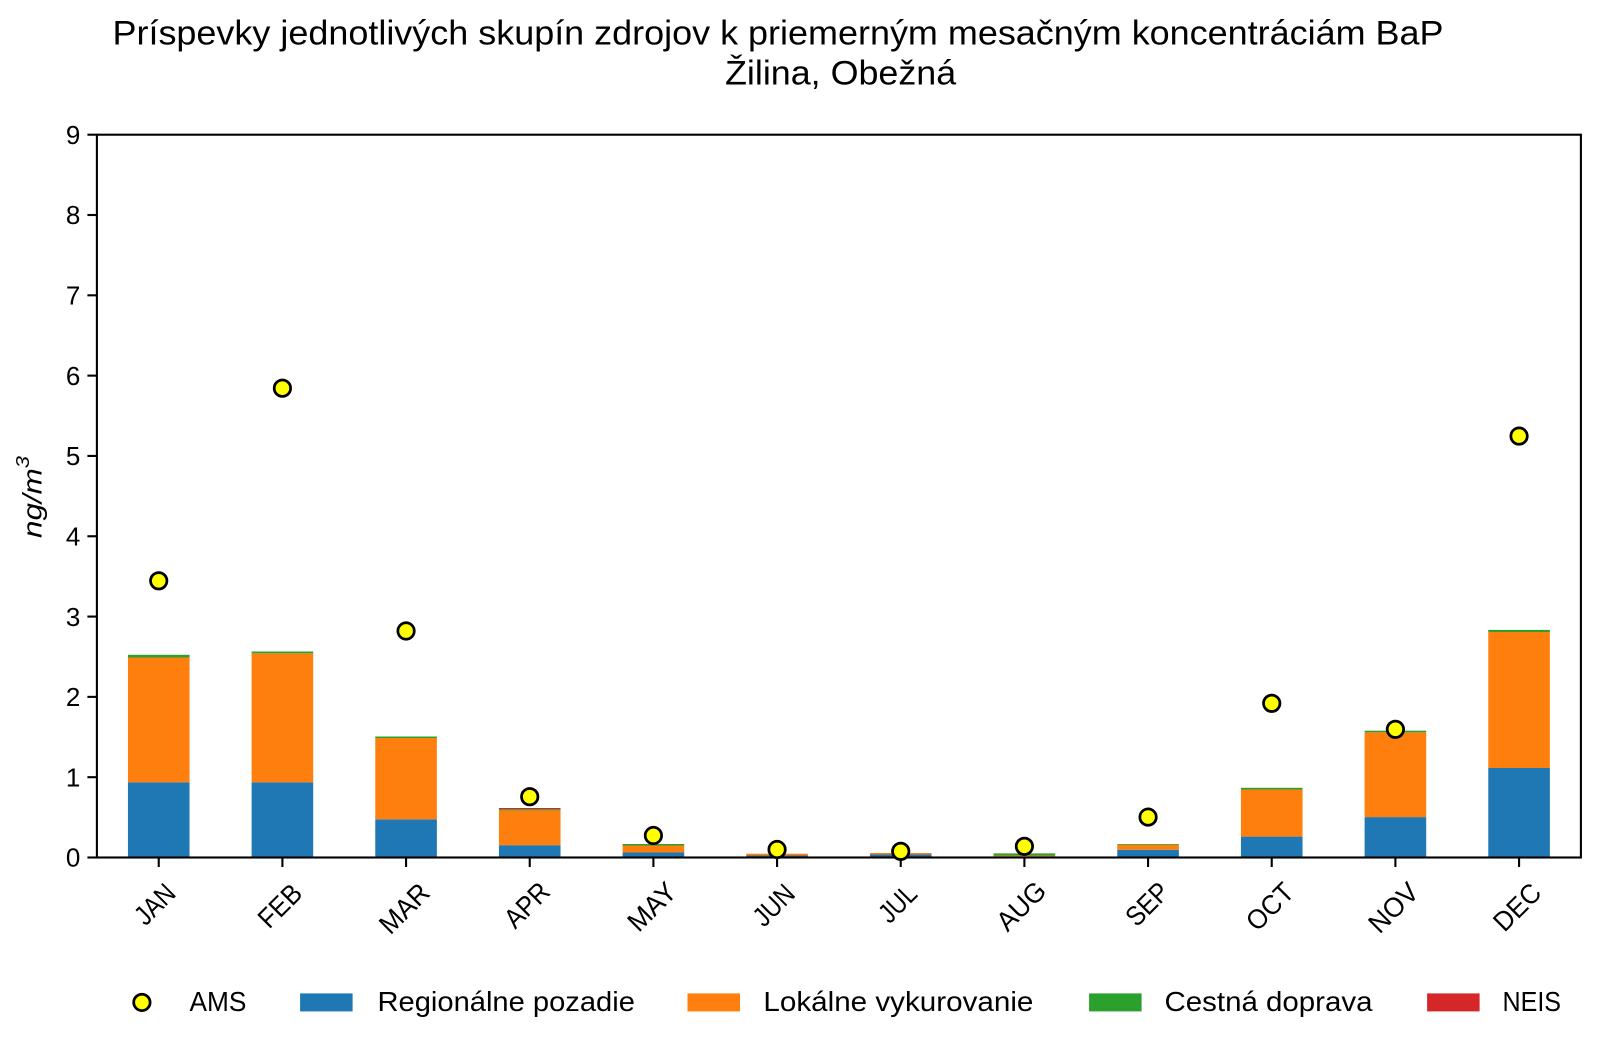 This screenshot has width=1600, height=1047. I want to click on svg-text: APR, so click(527, 905).